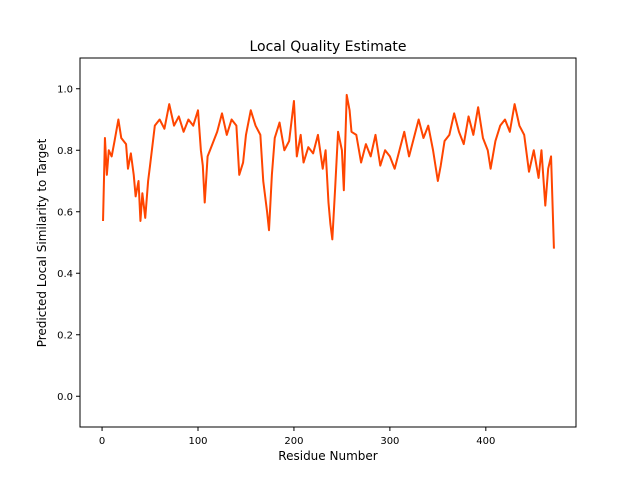 The height and width of the screenshot is (480, 640). I want to click on x-tick-label: 100, so click(197, 441).